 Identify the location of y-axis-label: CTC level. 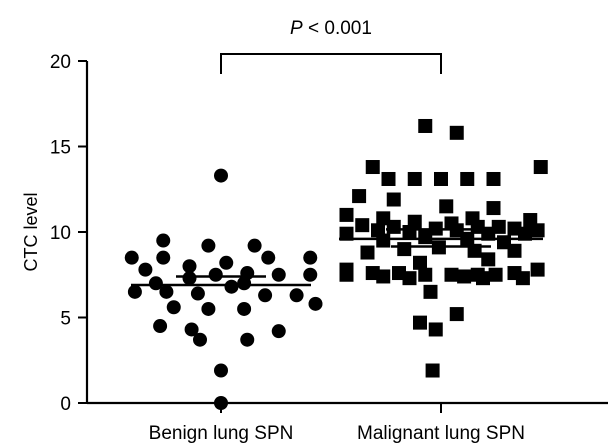
(31, 231).